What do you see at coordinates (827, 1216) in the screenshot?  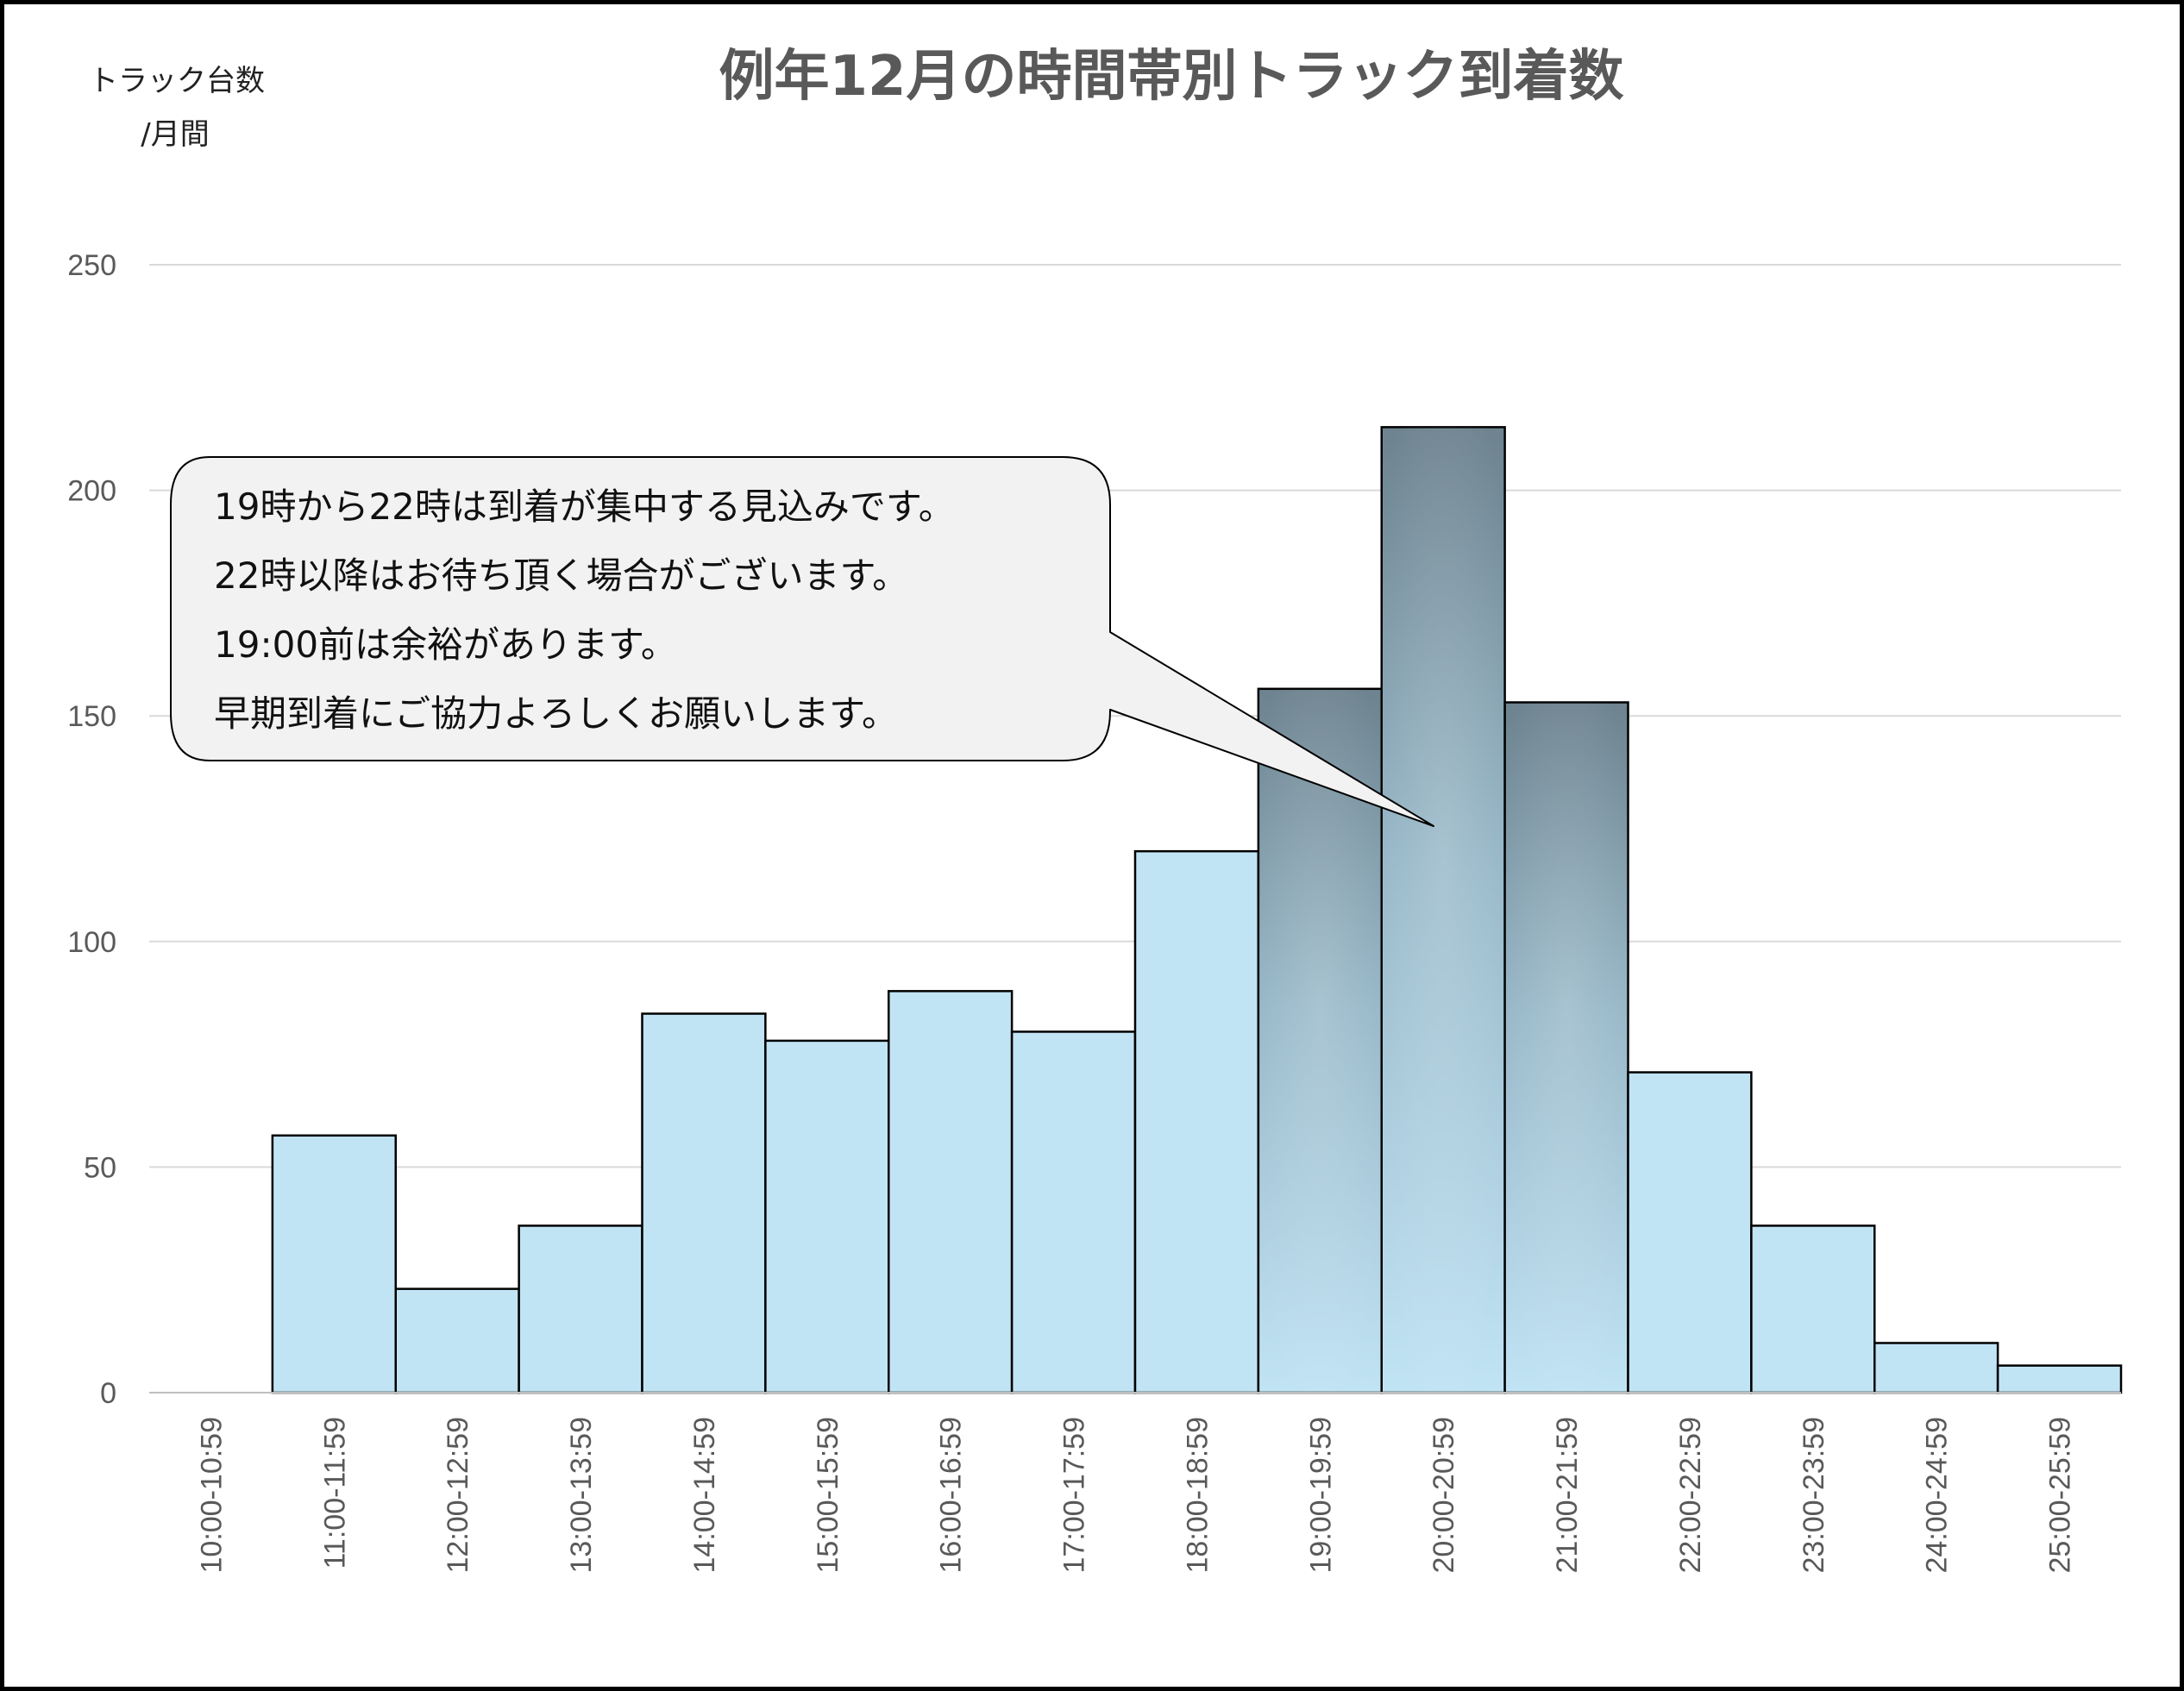 I see `bar-15:00-15:59` at bounding box center [827, 1216].